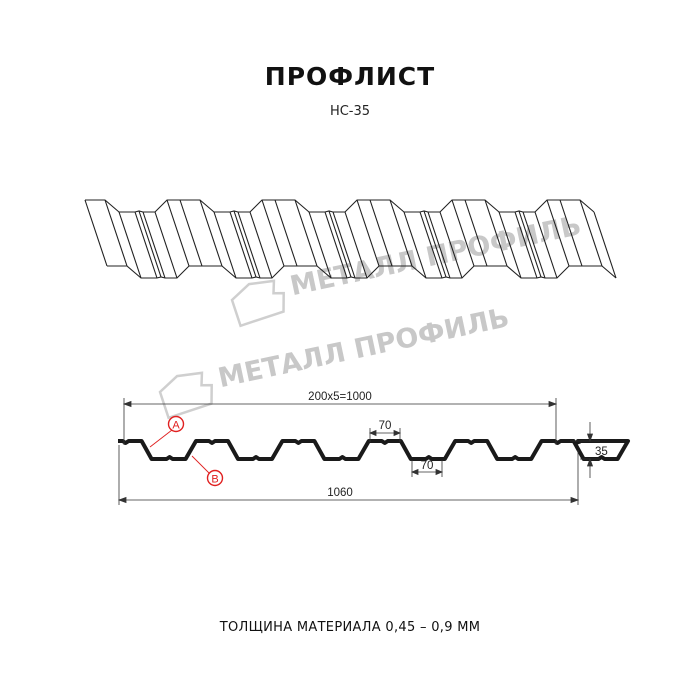 The image size is (700, 700). Describe the element at coordinates (340, 206) in the screenshot. I see `sheet-edge` at that location.